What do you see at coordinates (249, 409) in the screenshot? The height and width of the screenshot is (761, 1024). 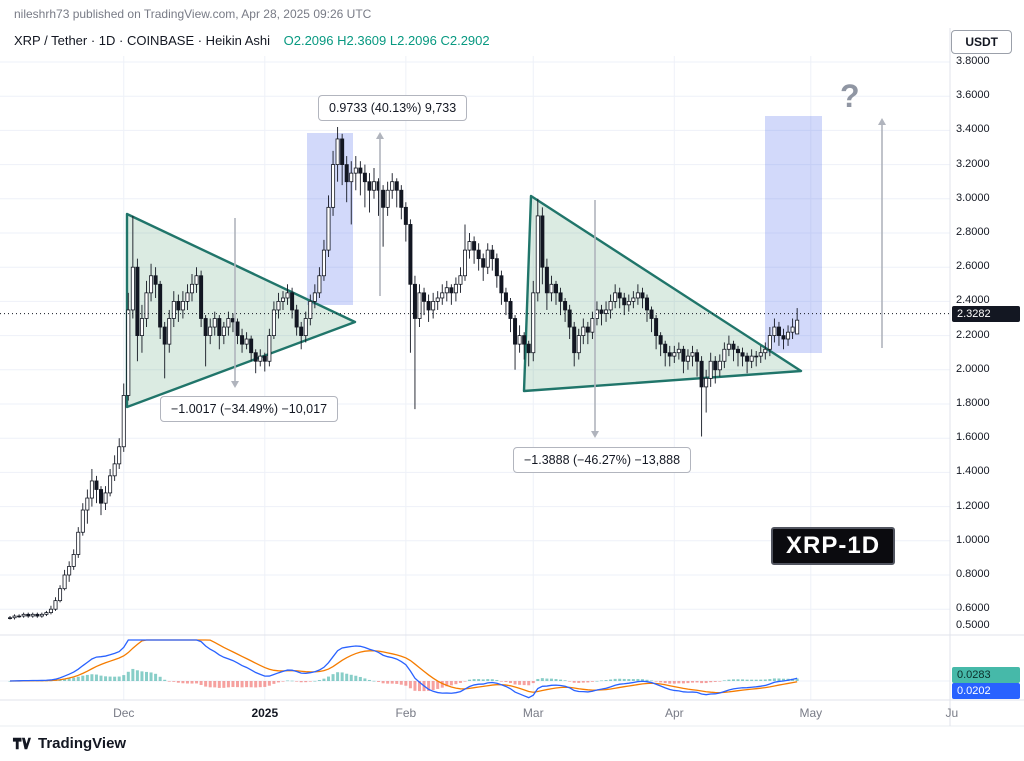 I see `loss-annotation-label-1: −1.0017 (−34.49%) −10,017` at bounding box center [249, 409].